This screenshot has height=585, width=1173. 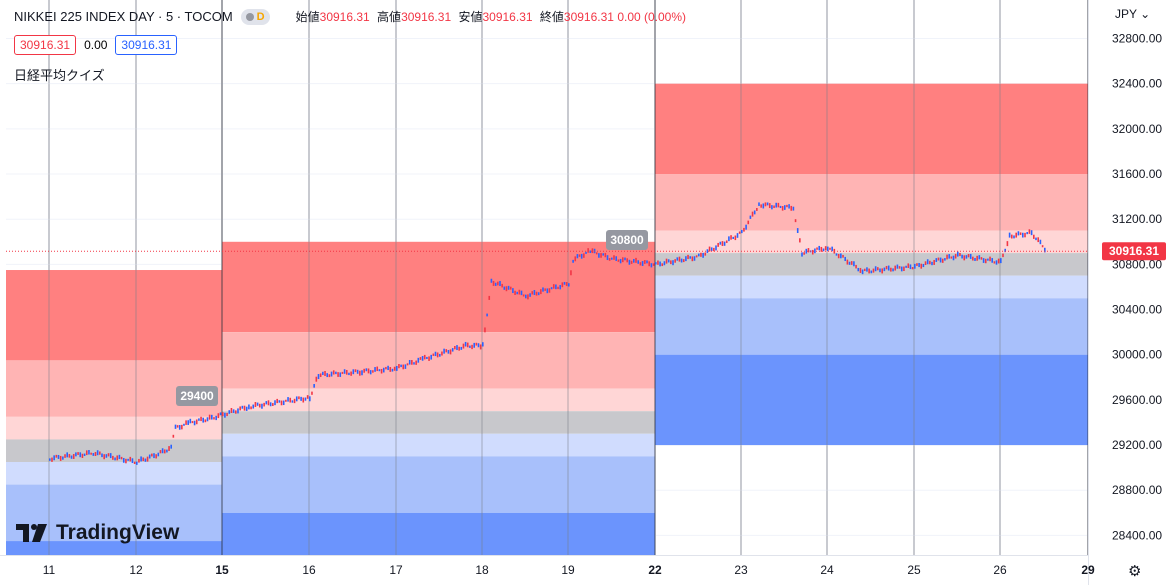 What do you see at coordinates (741, 570) in the screenshot?
I see `time-tick-label: 23` at bounding box center [741, 570].